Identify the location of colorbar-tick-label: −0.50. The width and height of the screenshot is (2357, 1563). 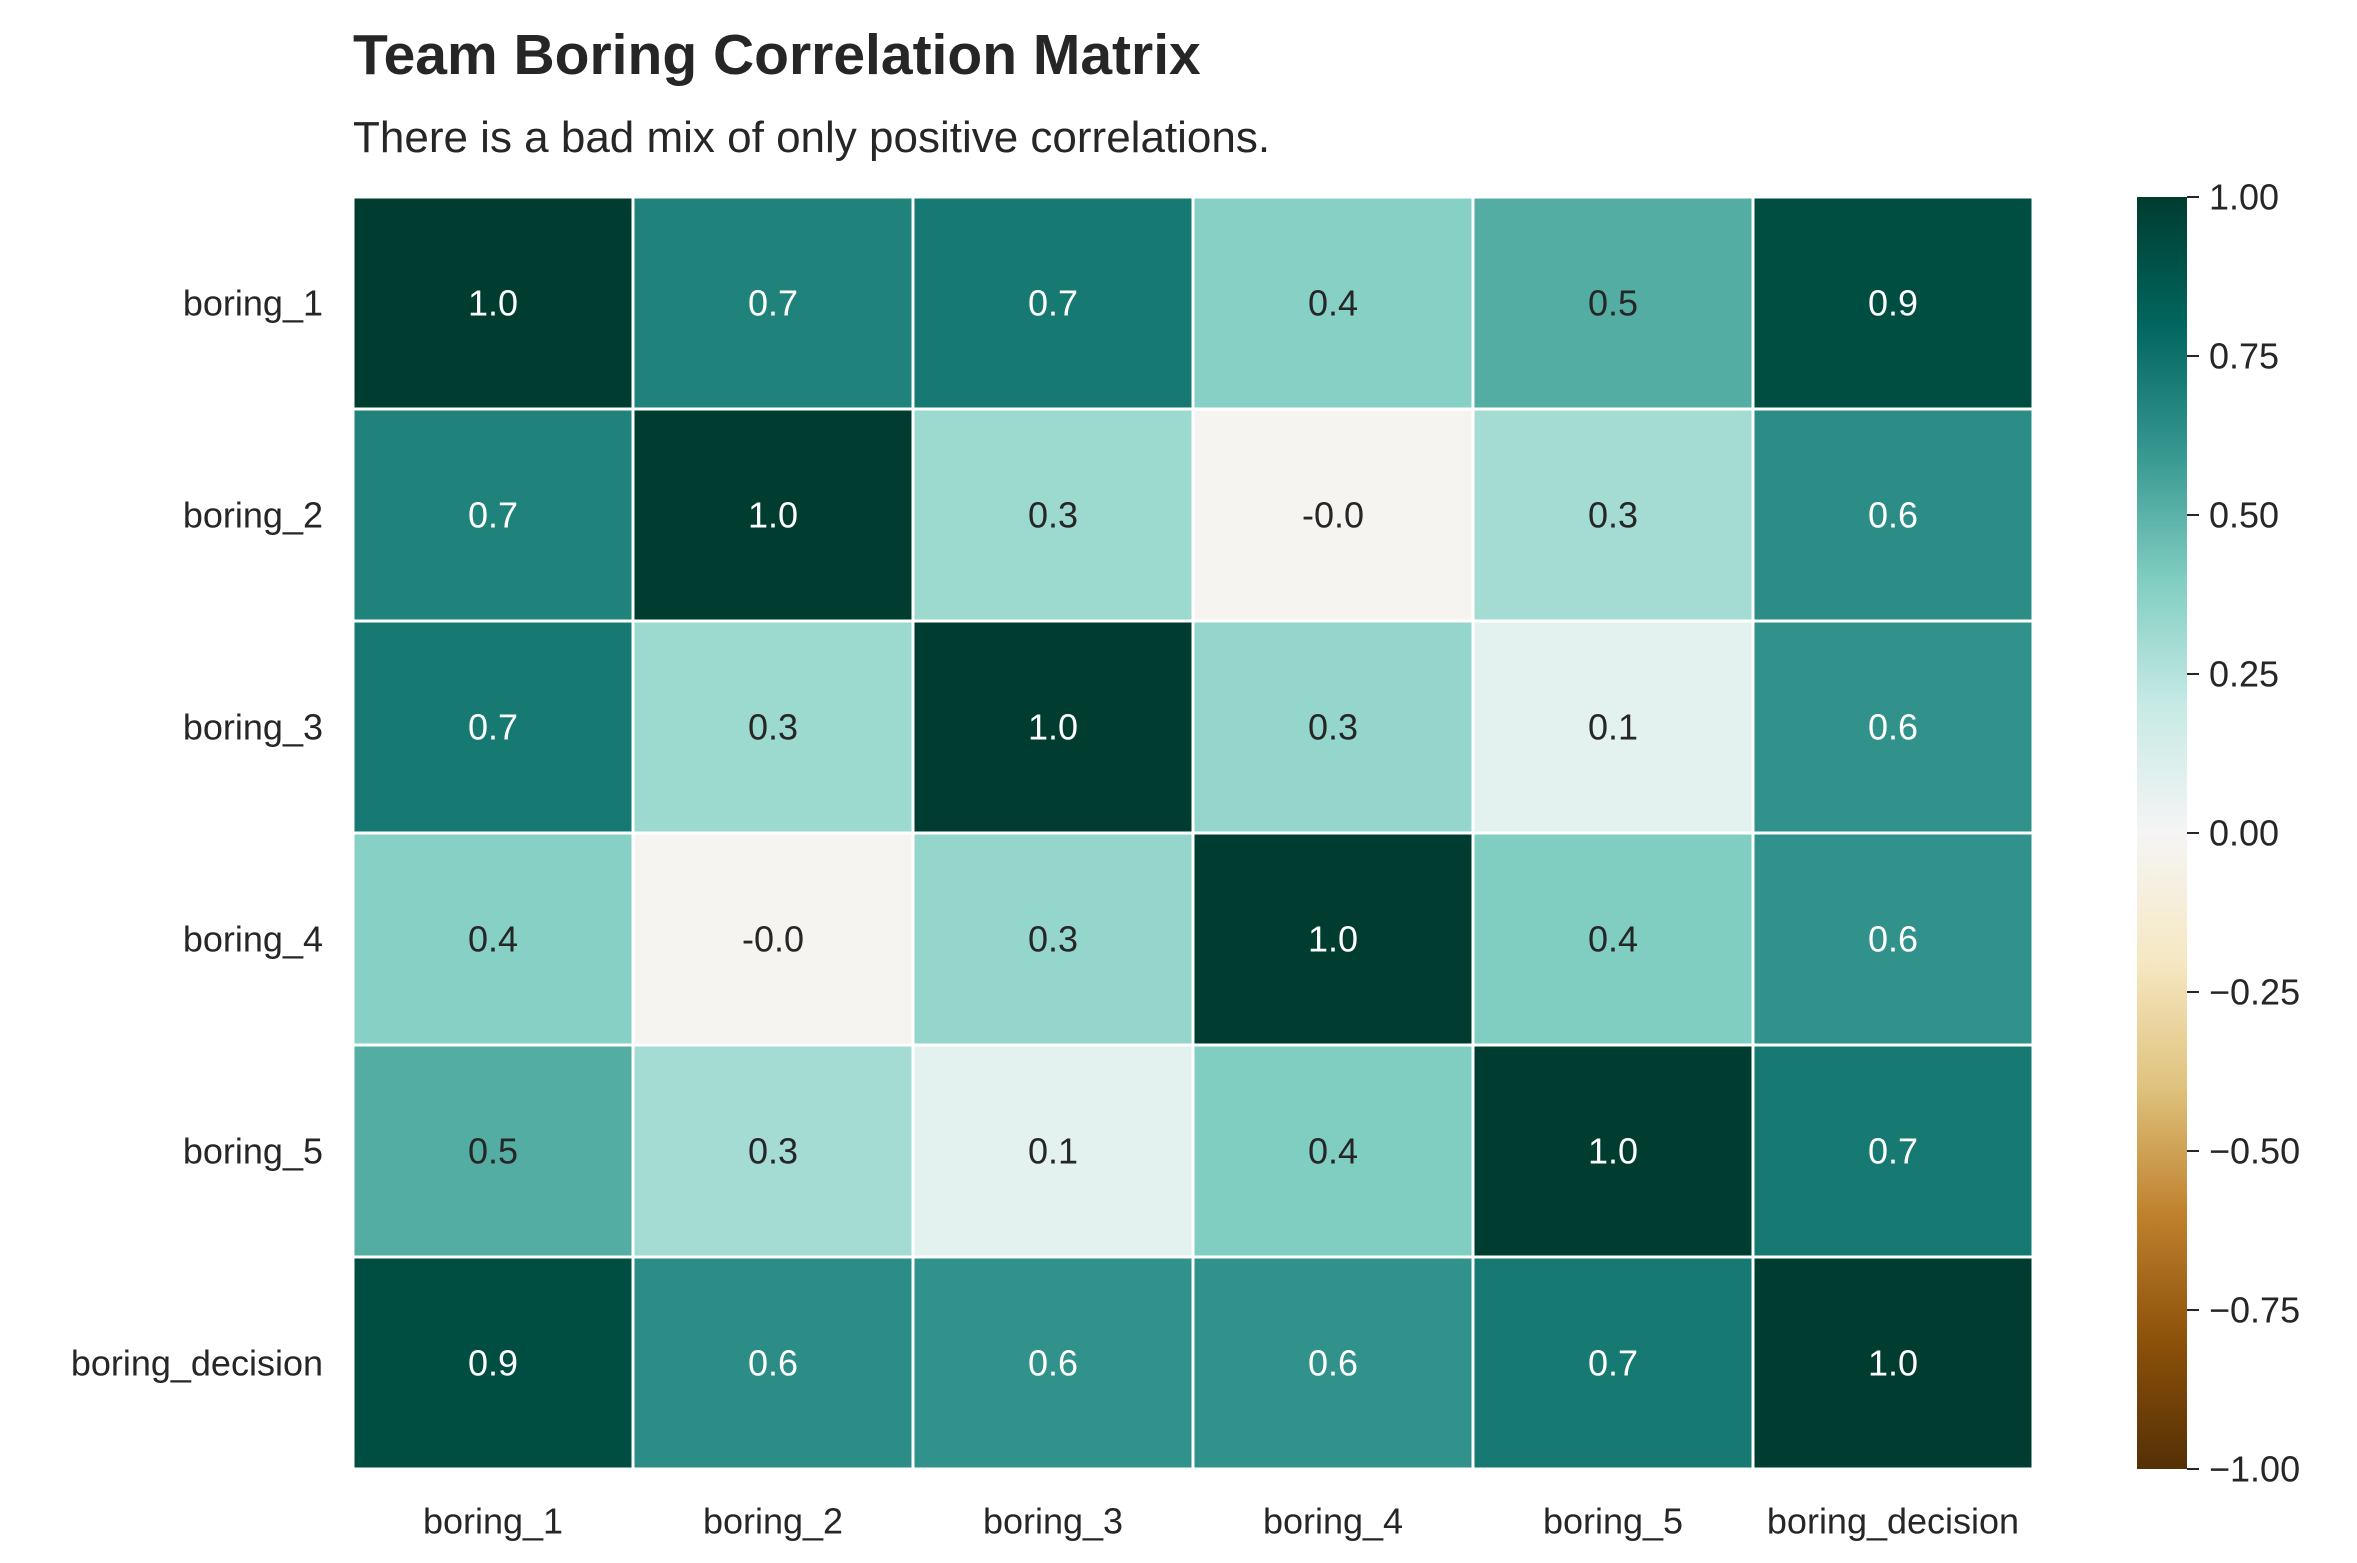
(2254, 1151).